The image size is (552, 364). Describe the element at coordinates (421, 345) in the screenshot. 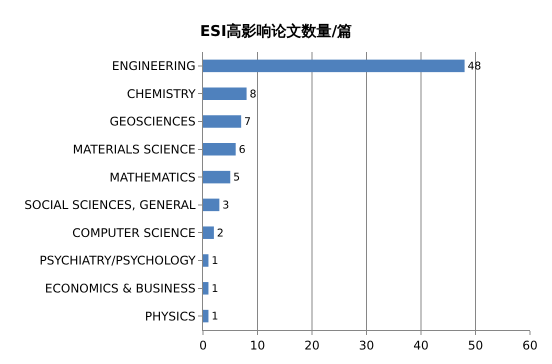

I see `x-tick-label: 40` at that location.